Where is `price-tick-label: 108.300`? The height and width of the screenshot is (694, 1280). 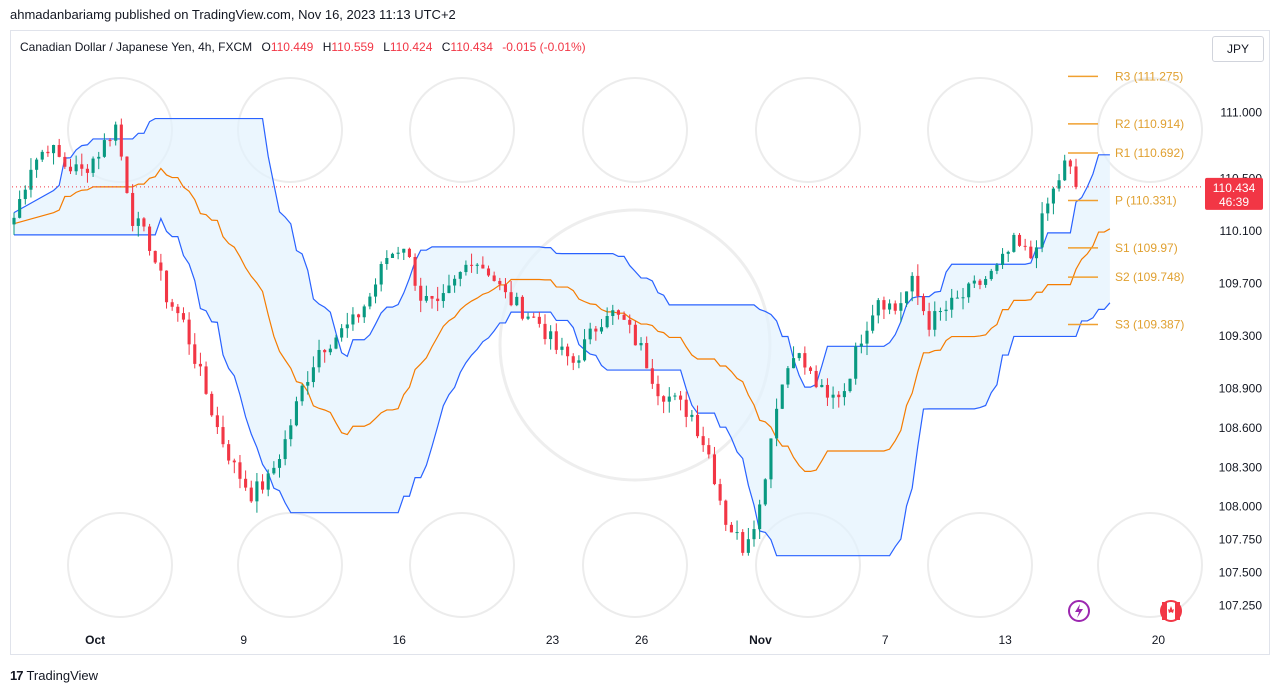 price-tick-label: 108.300 is located at coordinates (1241, 467).